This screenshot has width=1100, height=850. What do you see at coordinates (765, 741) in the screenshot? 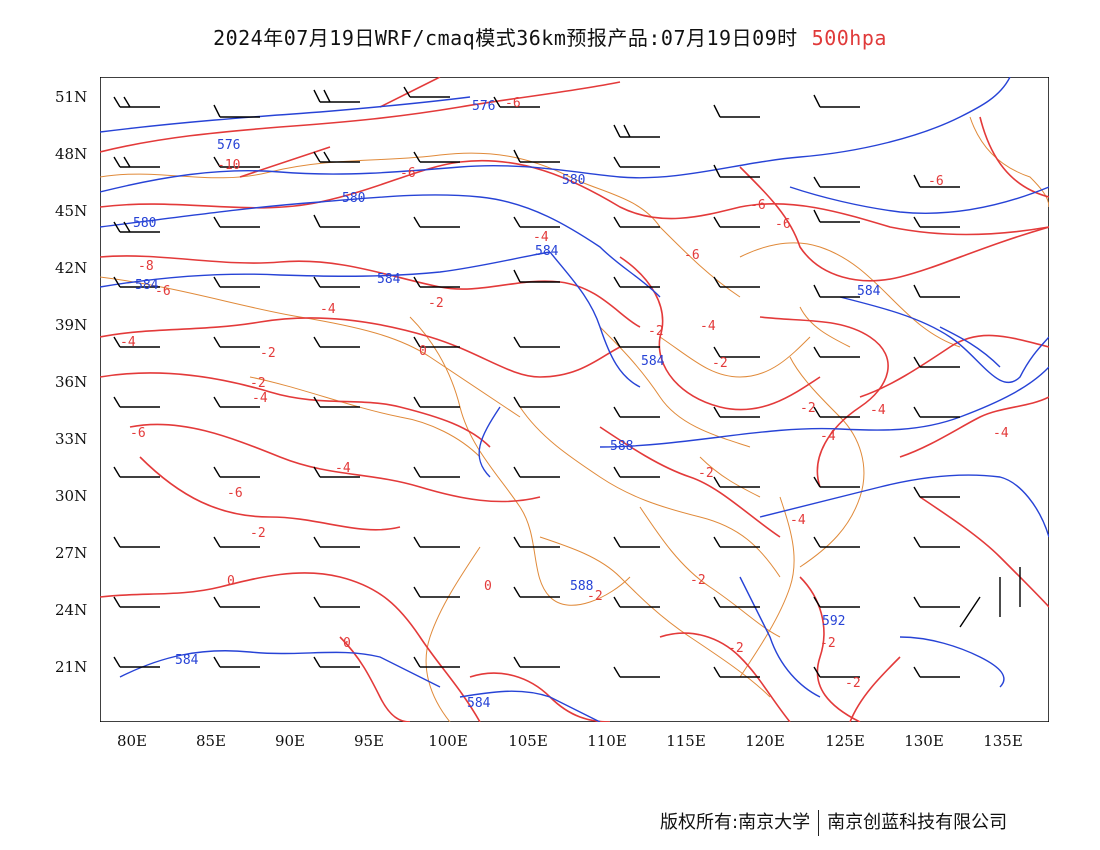
I see `lon-tick-label: 120E` at bounding box center [765, 741].